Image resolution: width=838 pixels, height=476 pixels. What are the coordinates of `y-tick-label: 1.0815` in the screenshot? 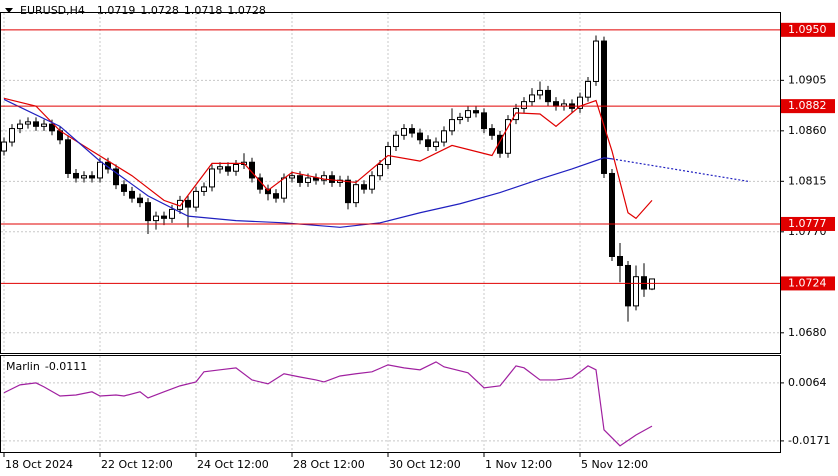 It's located at (807, 180).